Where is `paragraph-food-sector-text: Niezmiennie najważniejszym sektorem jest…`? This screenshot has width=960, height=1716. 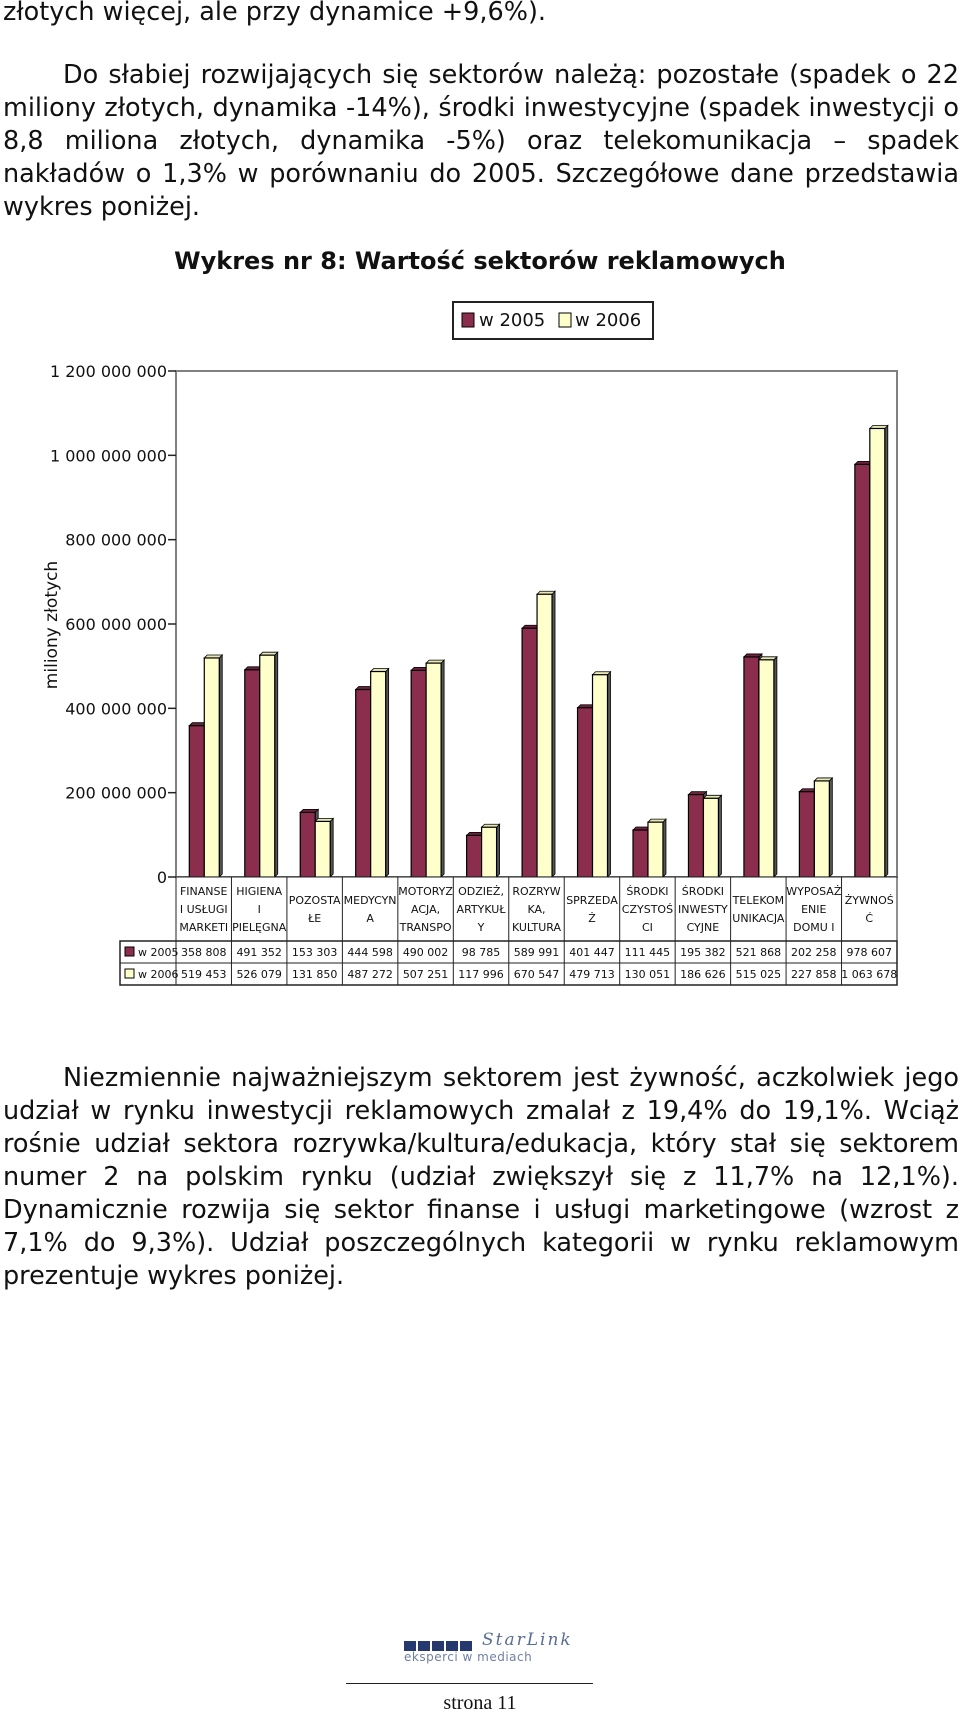 paragraph-food-sector-text: Niezmiennie najważniejszym sektorem jest… is located at coordinates (481, 1177).